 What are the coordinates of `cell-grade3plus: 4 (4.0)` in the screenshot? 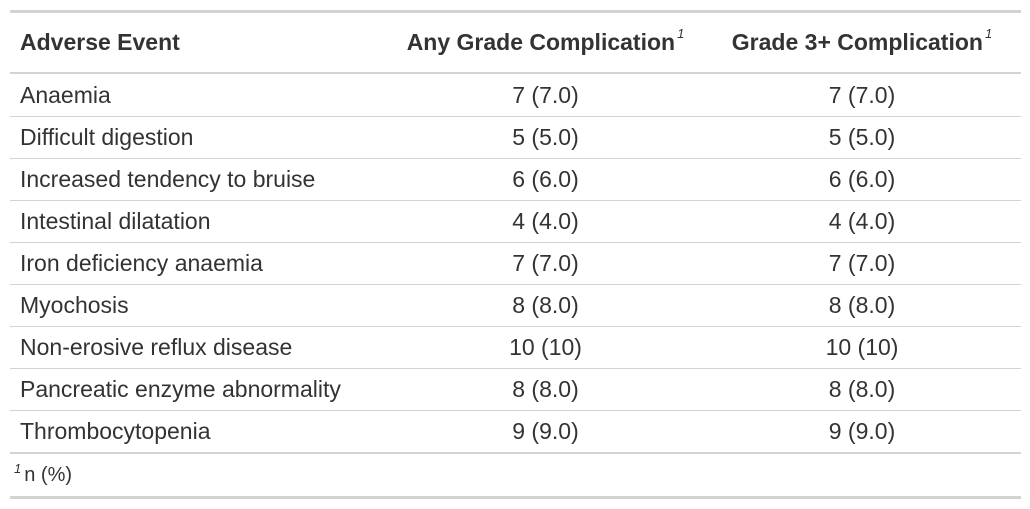 It's located at (862, 221).